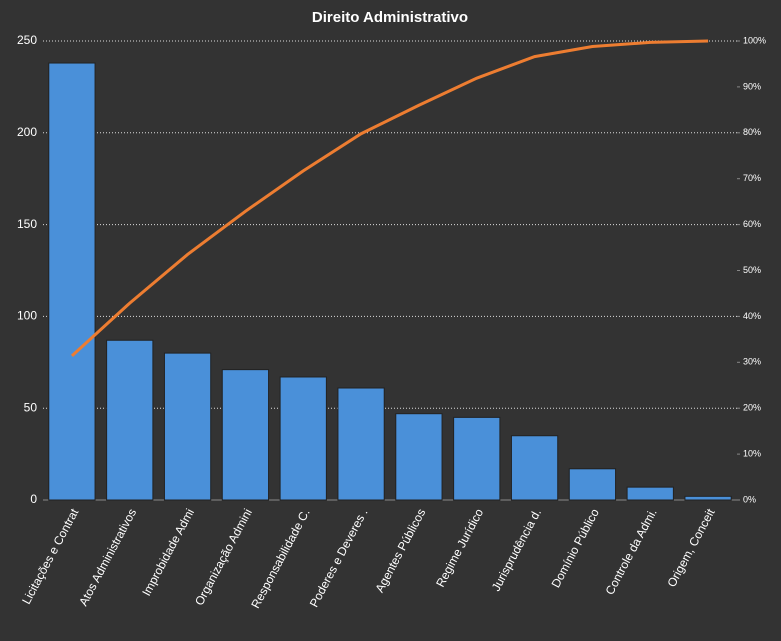  I want to click on y-tick-label: 150, so click(27, 224).